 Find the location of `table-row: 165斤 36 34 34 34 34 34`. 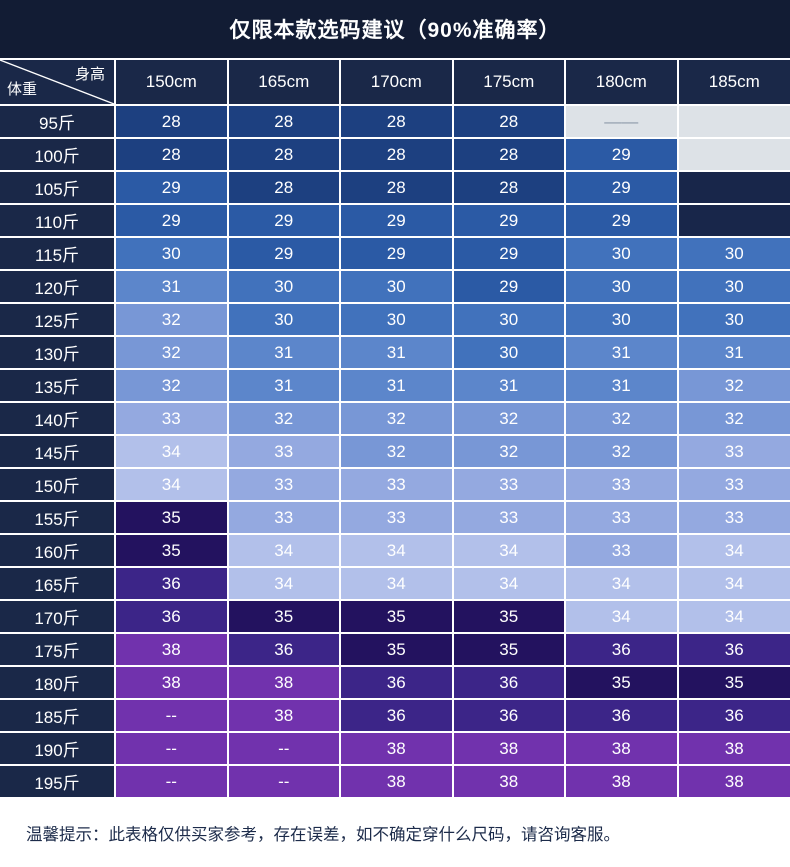

table-row: 165斤 36 34 34 34 34 34 is located at coordinates (395, 583).